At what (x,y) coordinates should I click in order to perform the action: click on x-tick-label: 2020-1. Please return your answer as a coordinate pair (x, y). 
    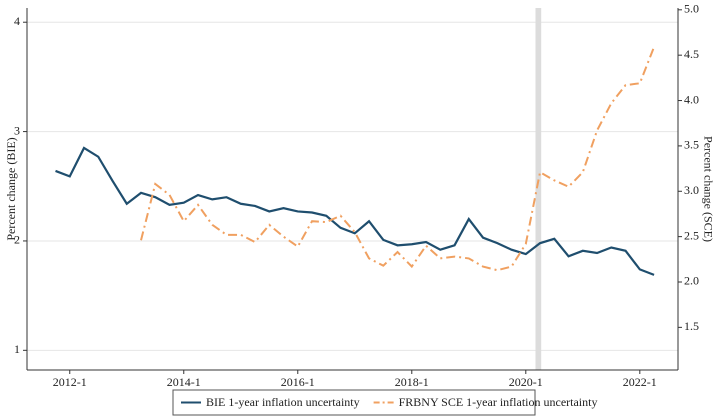
    Looking at the image, I should click on (526, 382).